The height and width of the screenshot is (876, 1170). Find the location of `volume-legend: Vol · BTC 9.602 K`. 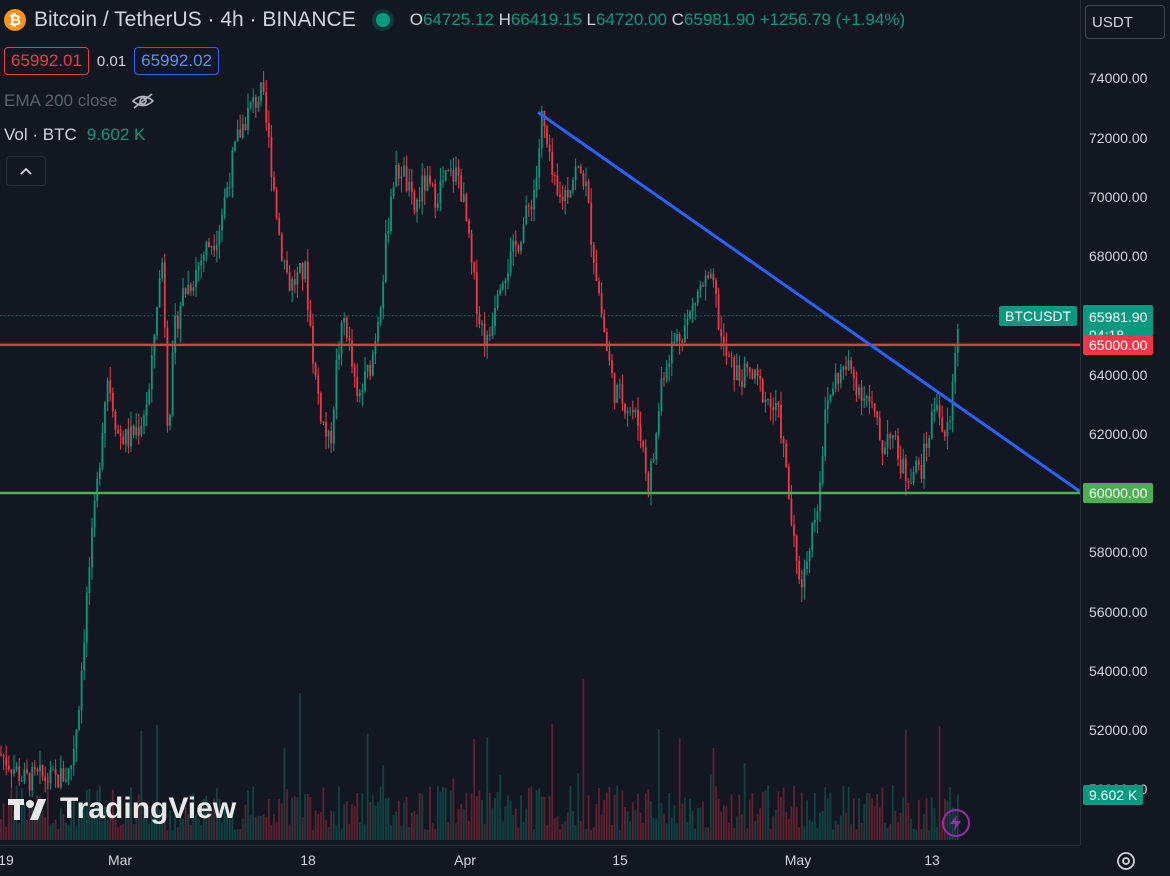

volume-legend: Vol · BTC 9.602 K is located at coordinates (74, 135).